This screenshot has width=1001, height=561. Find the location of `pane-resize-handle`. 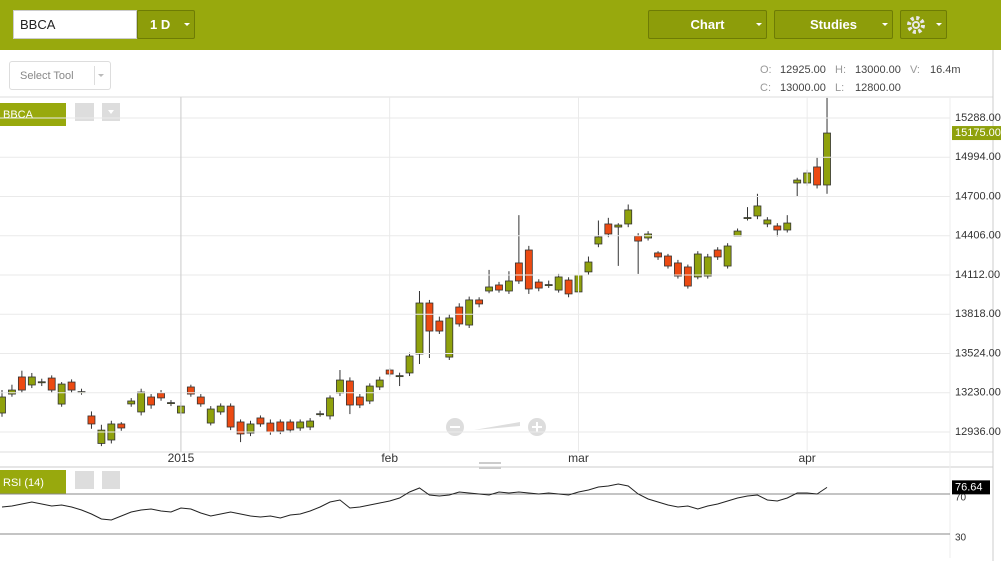

pane-resize-handle is located at coordinates (490, 465).